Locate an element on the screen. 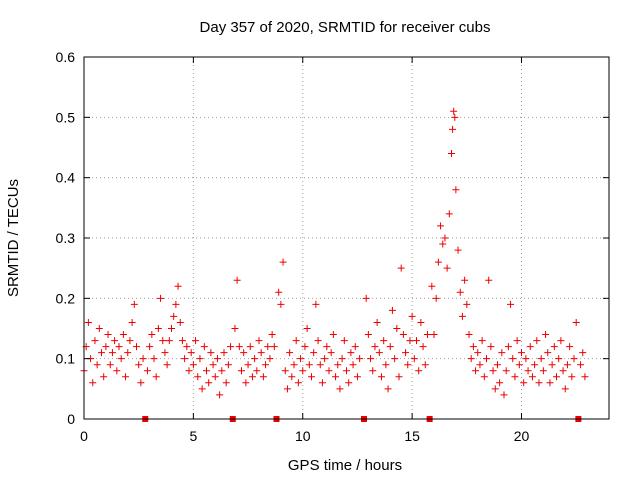 This screenshot has width=640, height=480. x-axis-label: GPS time / hours is located at coordinates (345, 465).